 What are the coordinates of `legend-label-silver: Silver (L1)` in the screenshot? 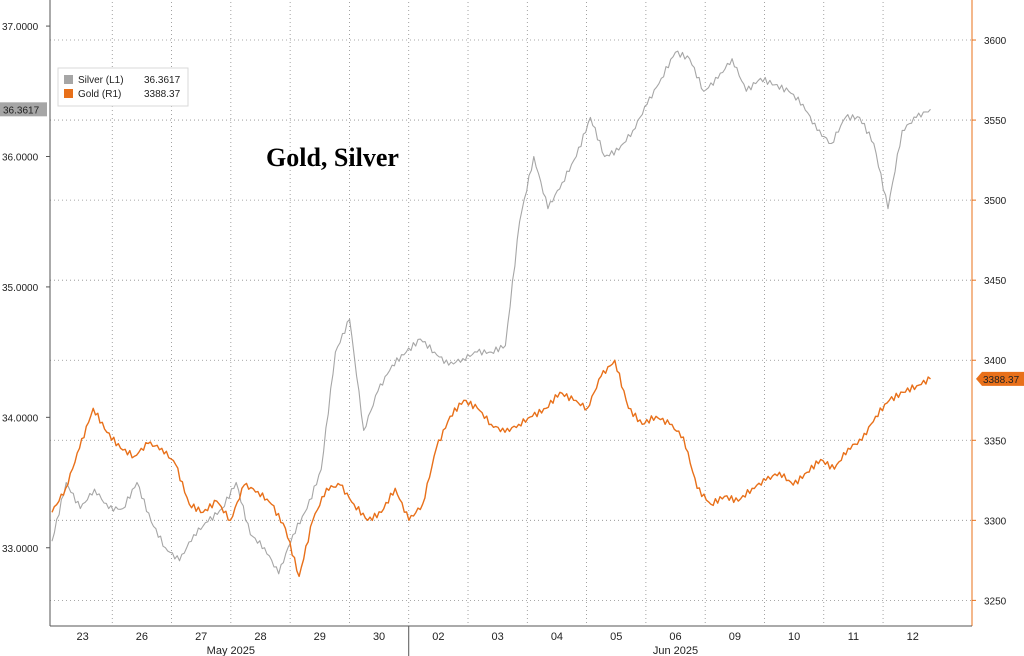 It's located at (101, 80).